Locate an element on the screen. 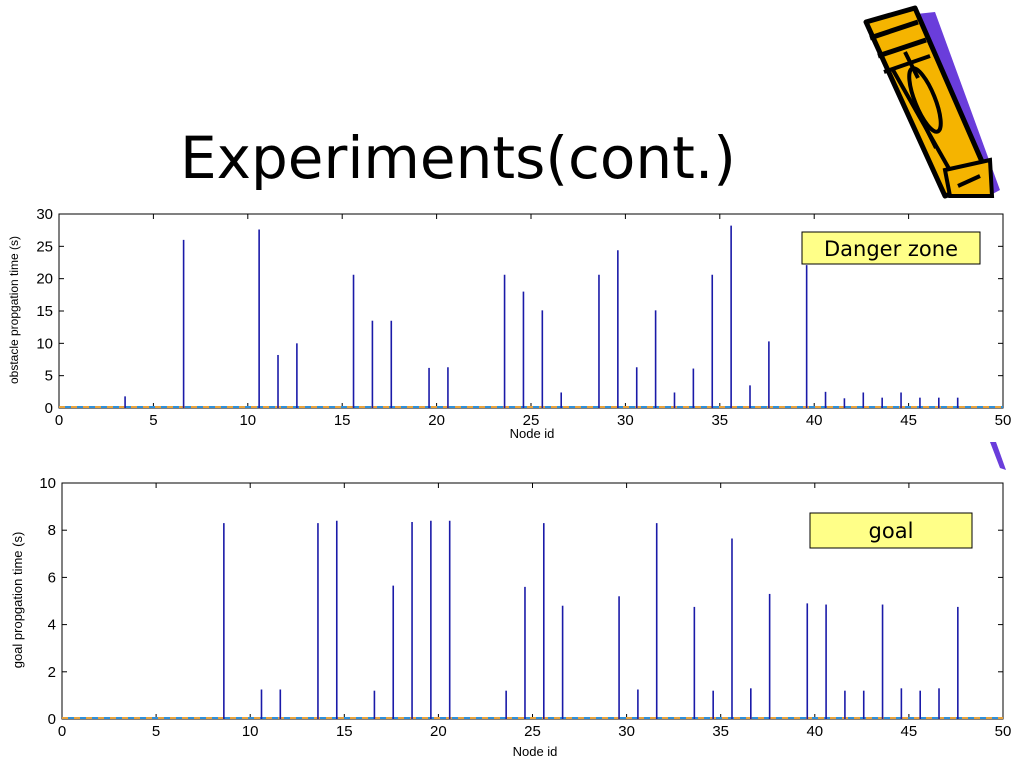 This screenshot has height=768, width=1024. danger-zone-label: Danger zone is located at coordinates (891, 249).